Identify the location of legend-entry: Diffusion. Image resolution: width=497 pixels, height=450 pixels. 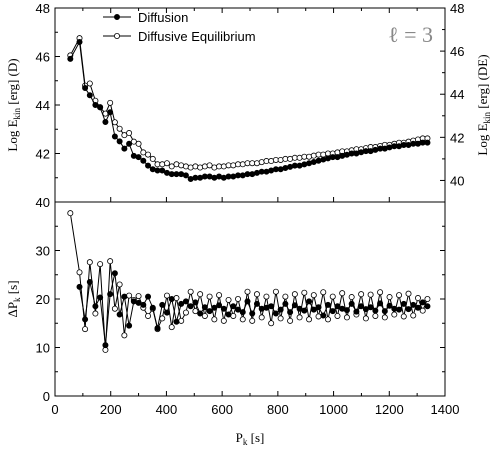
(145, 17).